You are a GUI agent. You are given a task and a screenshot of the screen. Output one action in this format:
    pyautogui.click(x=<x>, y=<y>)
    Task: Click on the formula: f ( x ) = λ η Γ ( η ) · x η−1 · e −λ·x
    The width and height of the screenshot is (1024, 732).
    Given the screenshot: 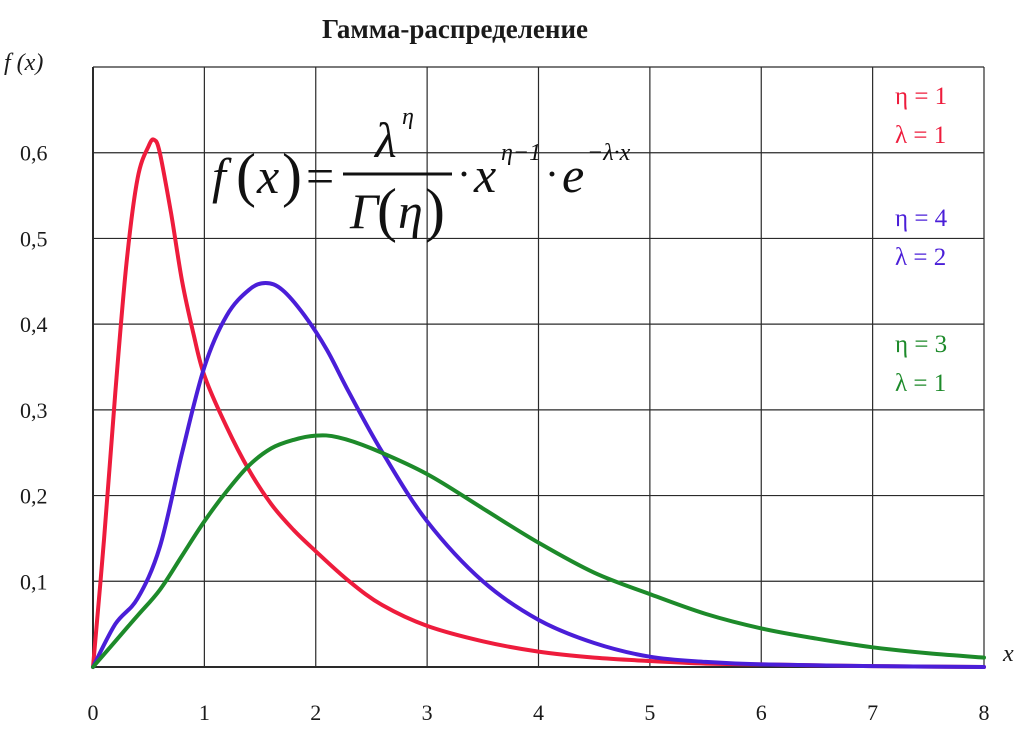 What is the action you would take?
    pyautogui.click(x=421, y=173)
    